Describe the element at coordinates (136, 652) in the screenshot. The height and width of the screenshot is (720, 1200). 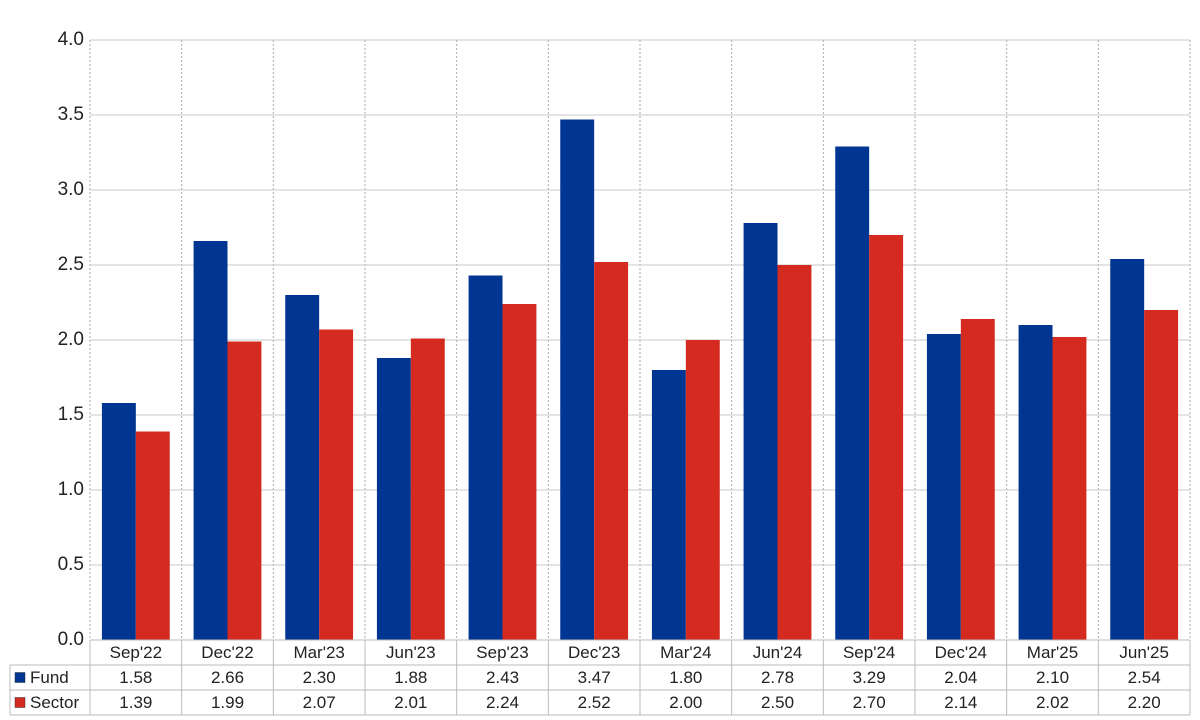
I see `x-tick-label: Sep'22` at that location.